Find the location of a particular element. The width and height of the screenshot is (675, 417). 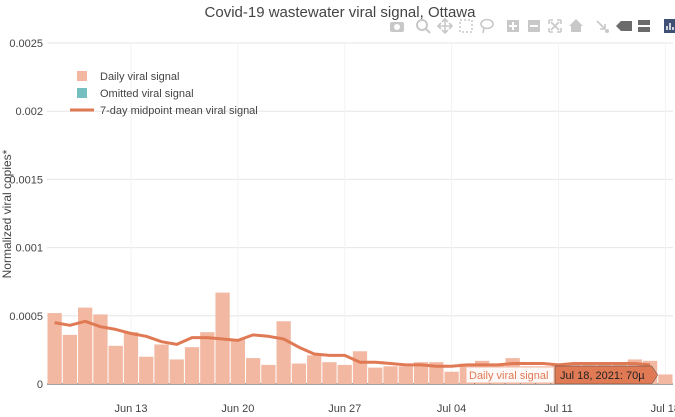

legend-label: 7-day midpoint mean viral signal is located at coordinates (179, 111).